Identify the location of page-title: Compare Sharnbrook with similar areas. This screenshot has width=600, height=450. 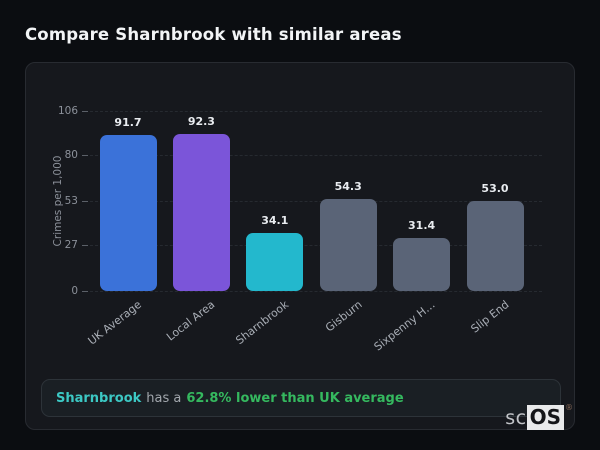
(213, 34).